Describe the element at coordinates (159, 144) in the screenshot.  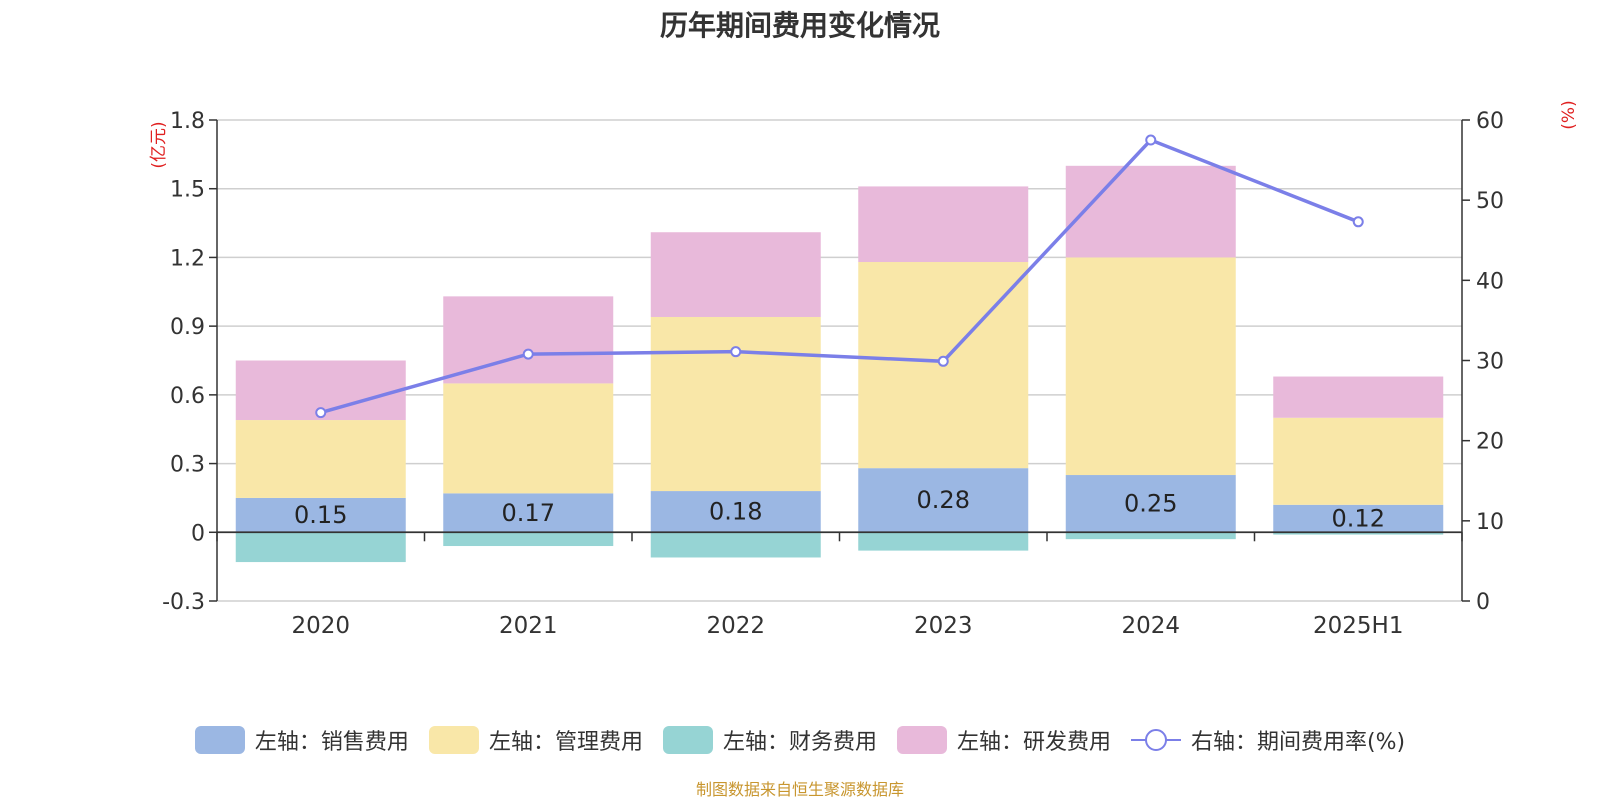
I see `left-axis-unit: (亿元)` at that location.